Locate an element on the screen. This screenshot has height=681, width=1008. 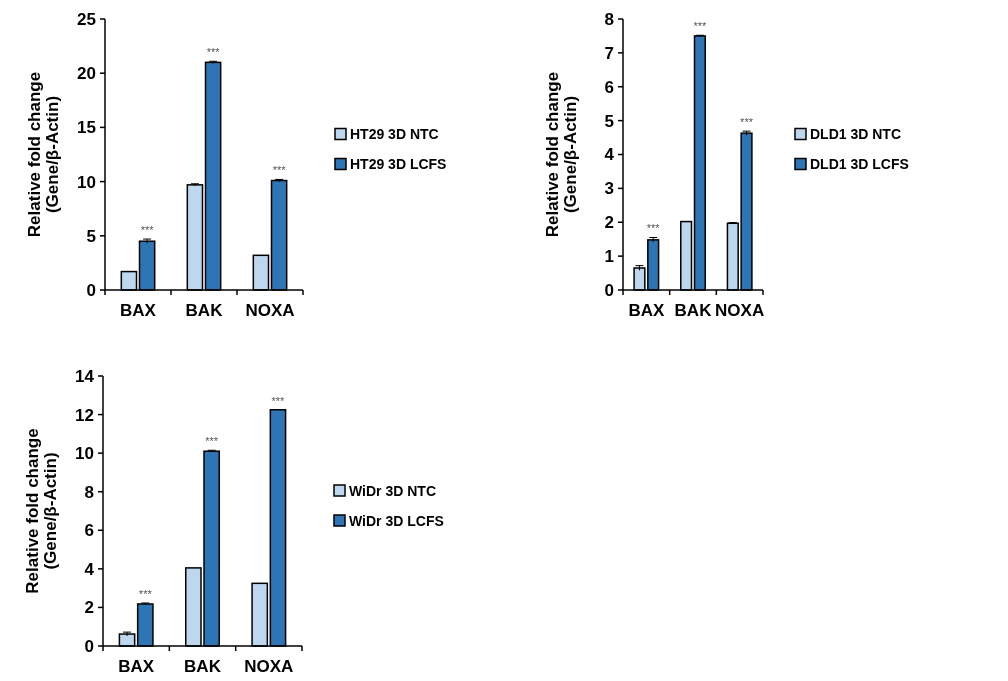
legend-label: DLD1 3D NTC is located at coordinates (856, 134).